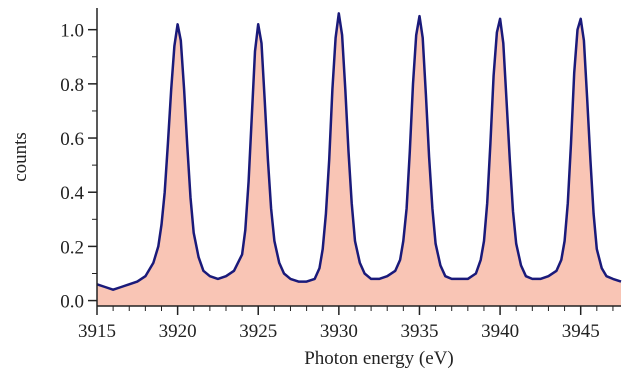 The image size is (623, 370). Describe the element at coordinates (97, 331) in the screenshot. I see `x-tick-label: 3915` at that location.